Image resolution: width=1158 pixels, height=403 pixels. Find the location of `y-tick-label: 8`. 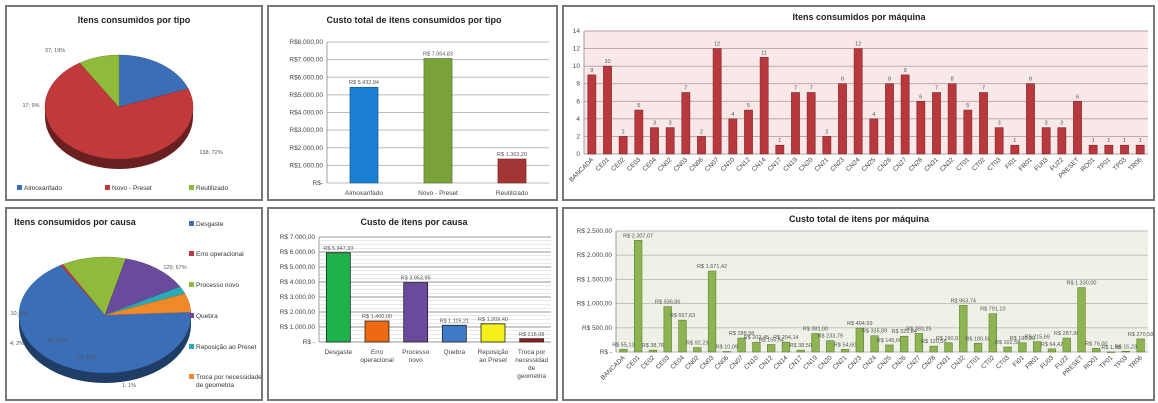

y-tick-label: 8 is located at coordinates (578, 84).